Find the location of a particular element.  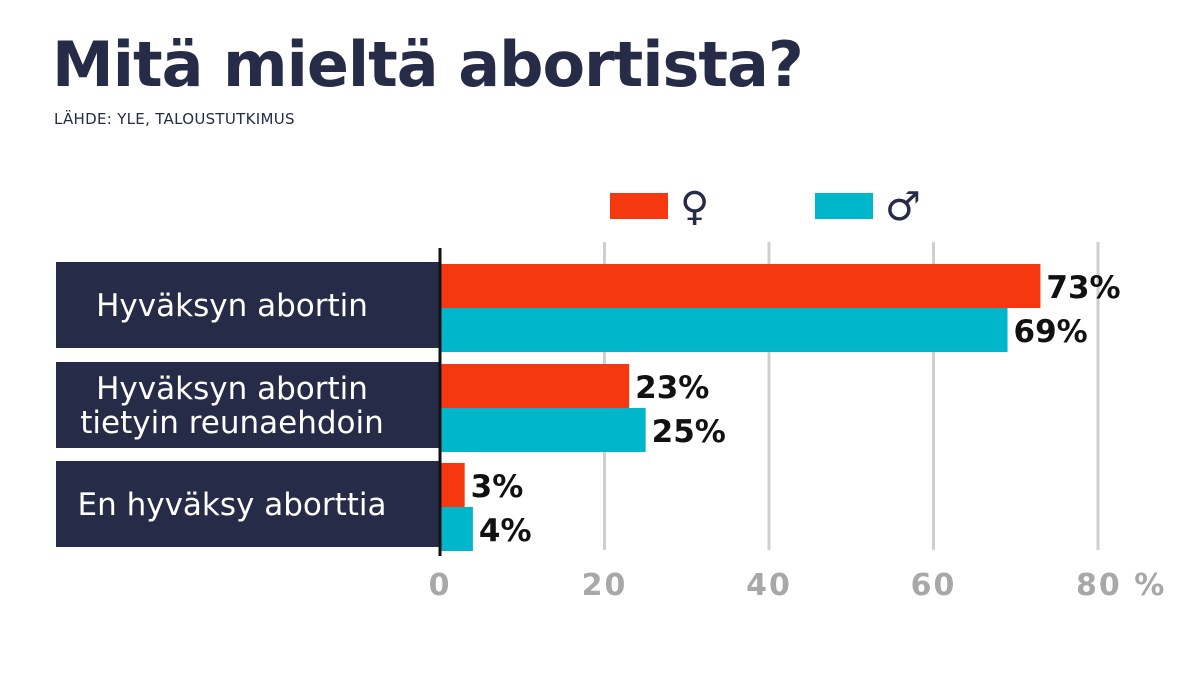

data-label: 73% is located at coordinates (1083, 288).